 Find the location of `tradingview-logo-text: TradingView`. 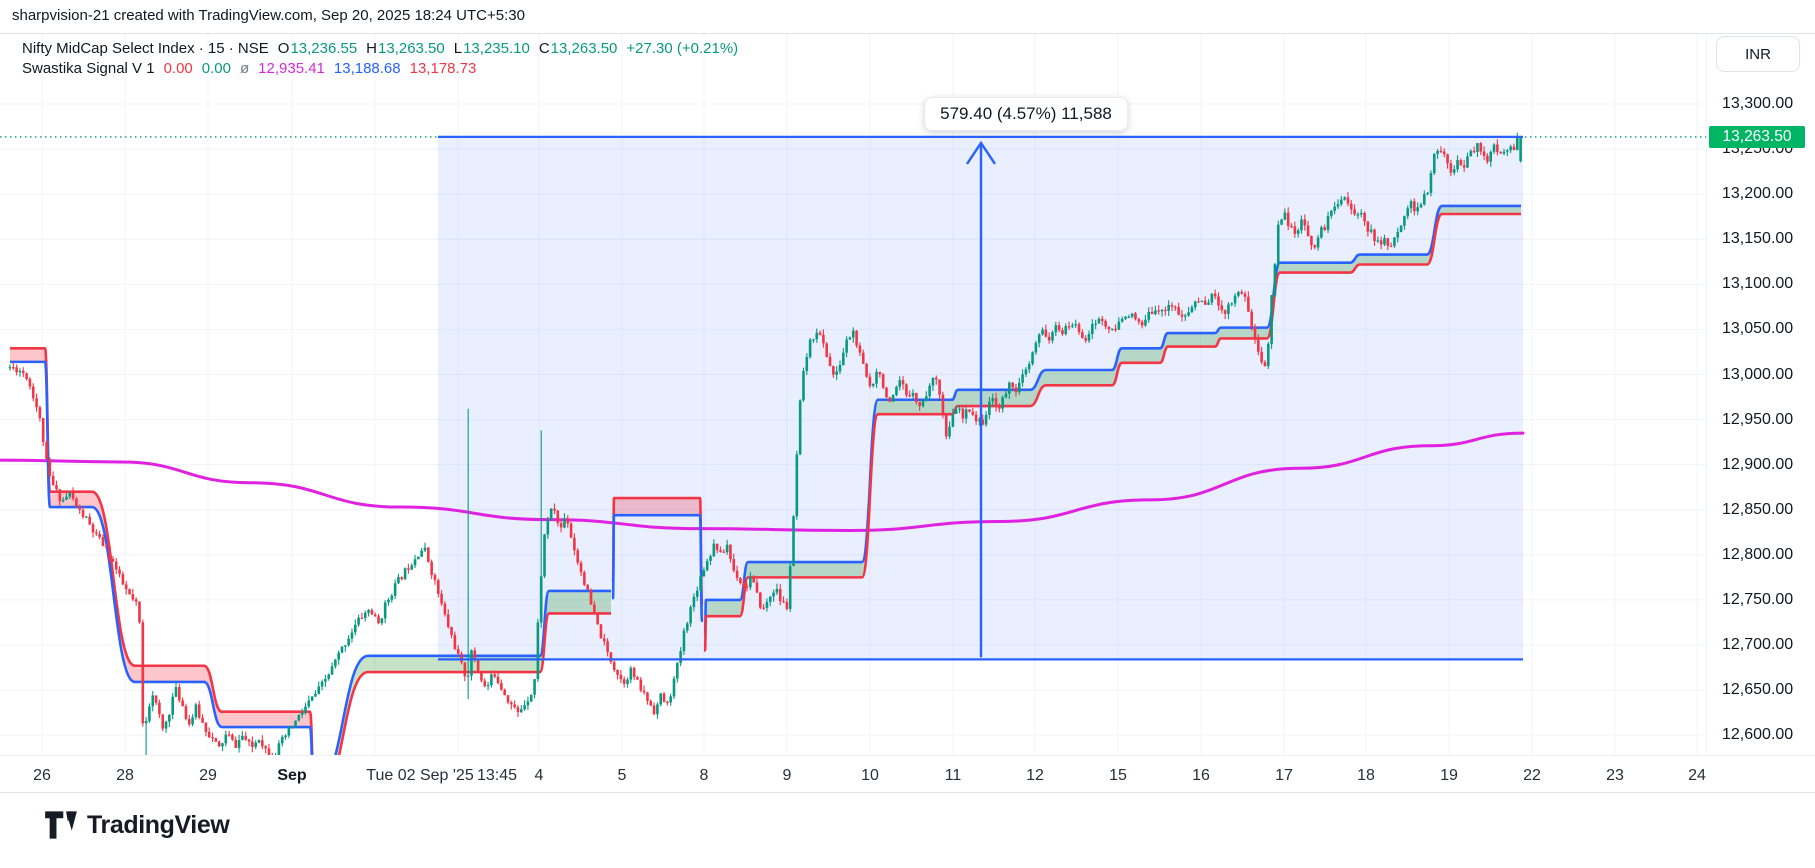

tradingview-logo-text: TradingView is located at coordinates (158, 824).